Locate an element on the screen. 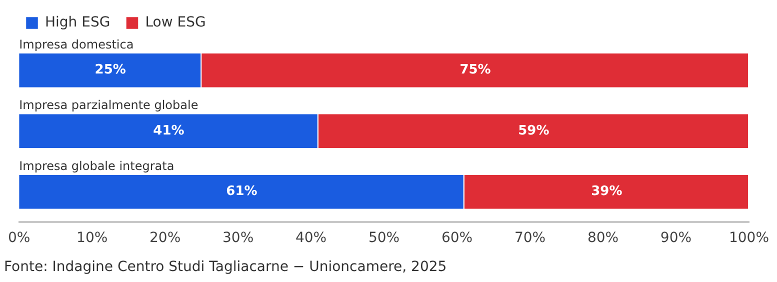  data-label: 25% is located at coordinates (110, 70).